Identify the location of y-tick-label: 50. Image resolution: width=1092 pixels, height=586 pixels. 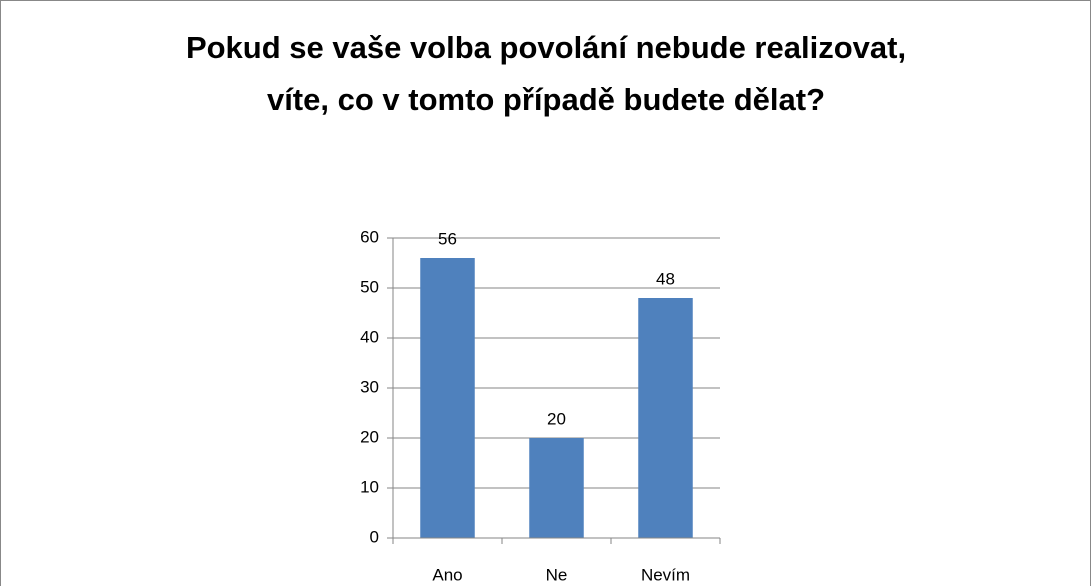
(369, 286).